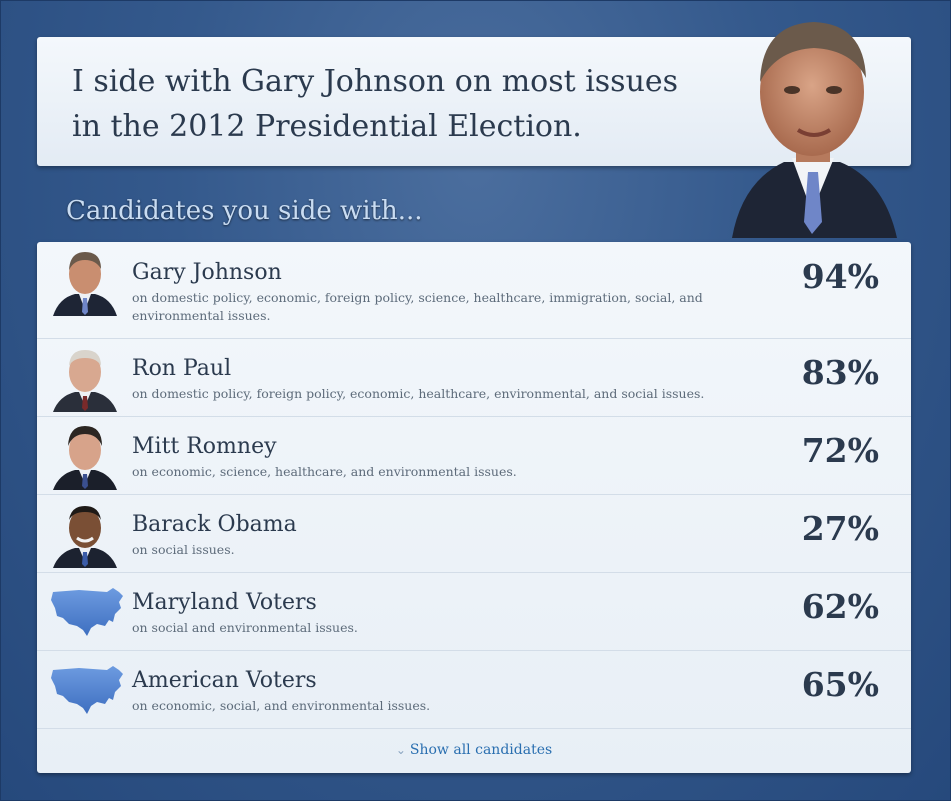 This screenshot has height=801, width=951. I want to click on candidate-name: Gary Johnson, so click(207, 272).